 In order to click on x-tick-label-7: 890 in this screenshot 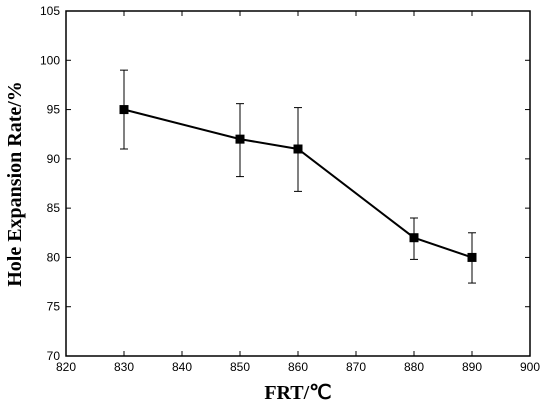, I will do `click(472, 367)`.